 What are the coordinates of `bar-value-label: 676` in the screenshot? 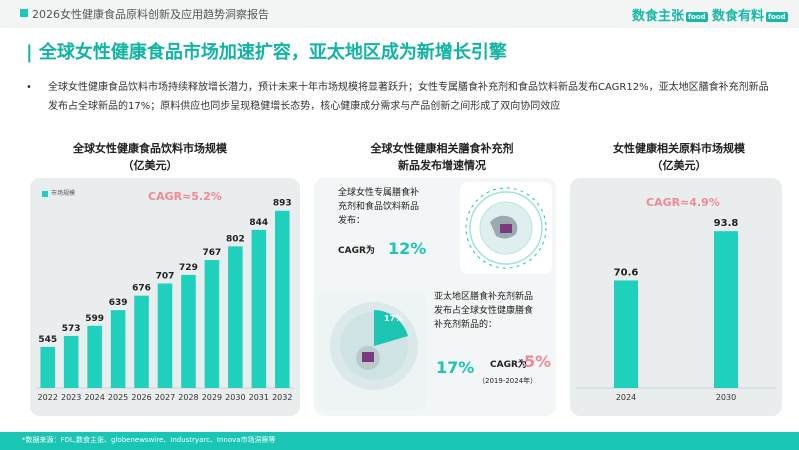 It's located at (141, 289).